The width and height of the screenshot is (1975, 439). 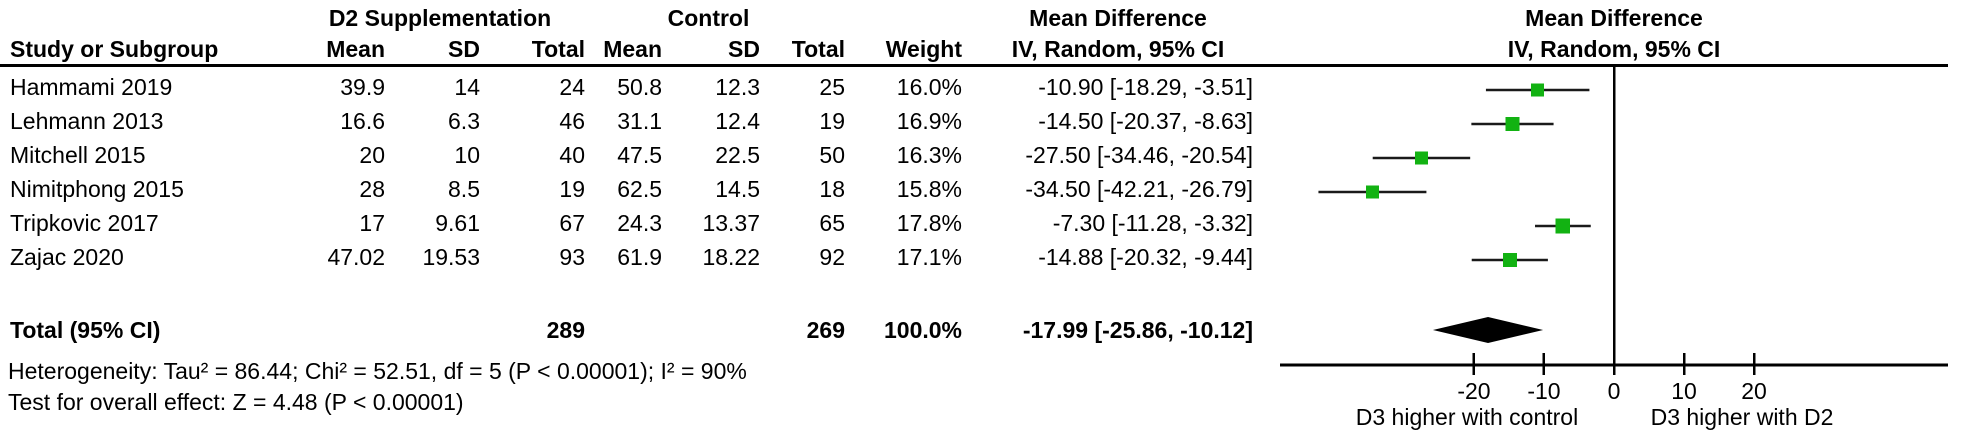 What do you see at coordinates (572, 223) in the screenshot?
I see `d2-total-cell: 67` at bounding box center [572, 223].